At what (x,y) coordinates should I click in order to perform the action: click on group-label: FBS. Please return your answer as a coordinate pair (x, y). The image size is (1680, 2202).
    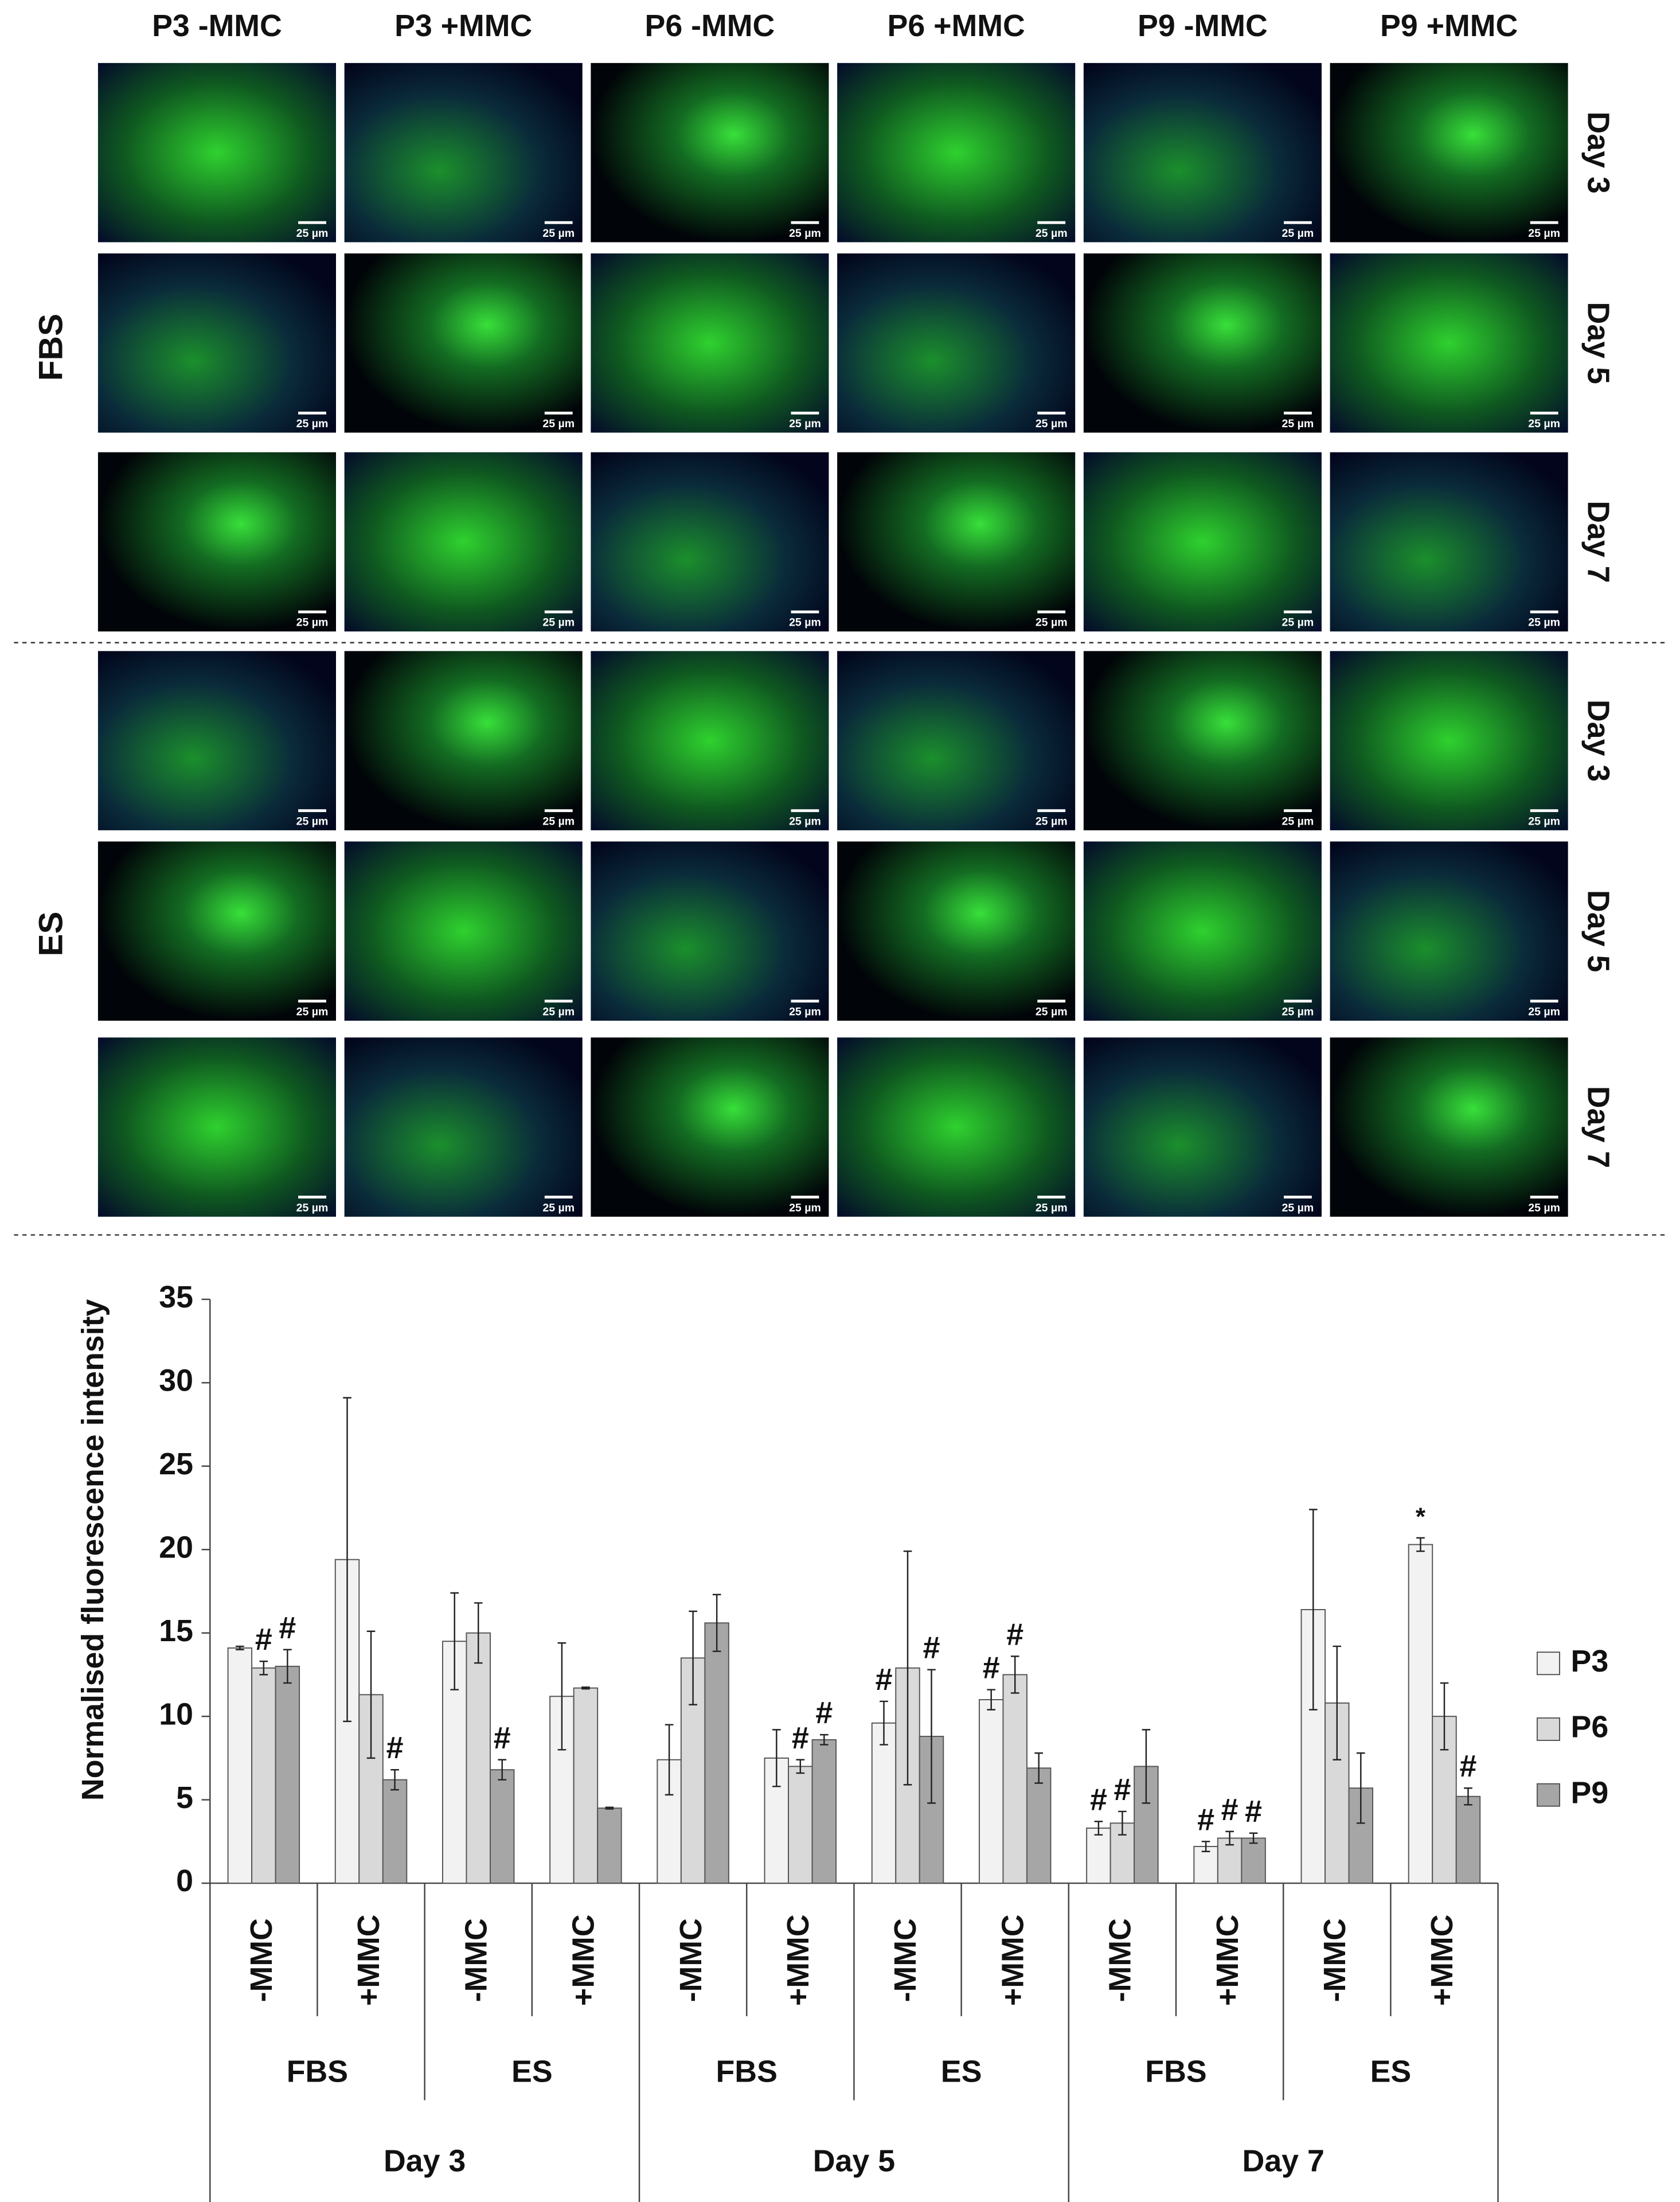
    Looking at the image, I should click on (317, 2071).